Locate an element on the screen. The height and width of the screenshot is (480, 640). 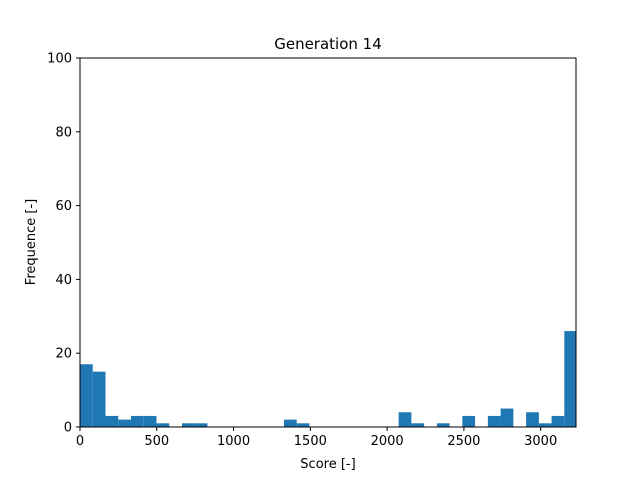
x-tick-label-0: 0 is located at coordinates (80, 441).